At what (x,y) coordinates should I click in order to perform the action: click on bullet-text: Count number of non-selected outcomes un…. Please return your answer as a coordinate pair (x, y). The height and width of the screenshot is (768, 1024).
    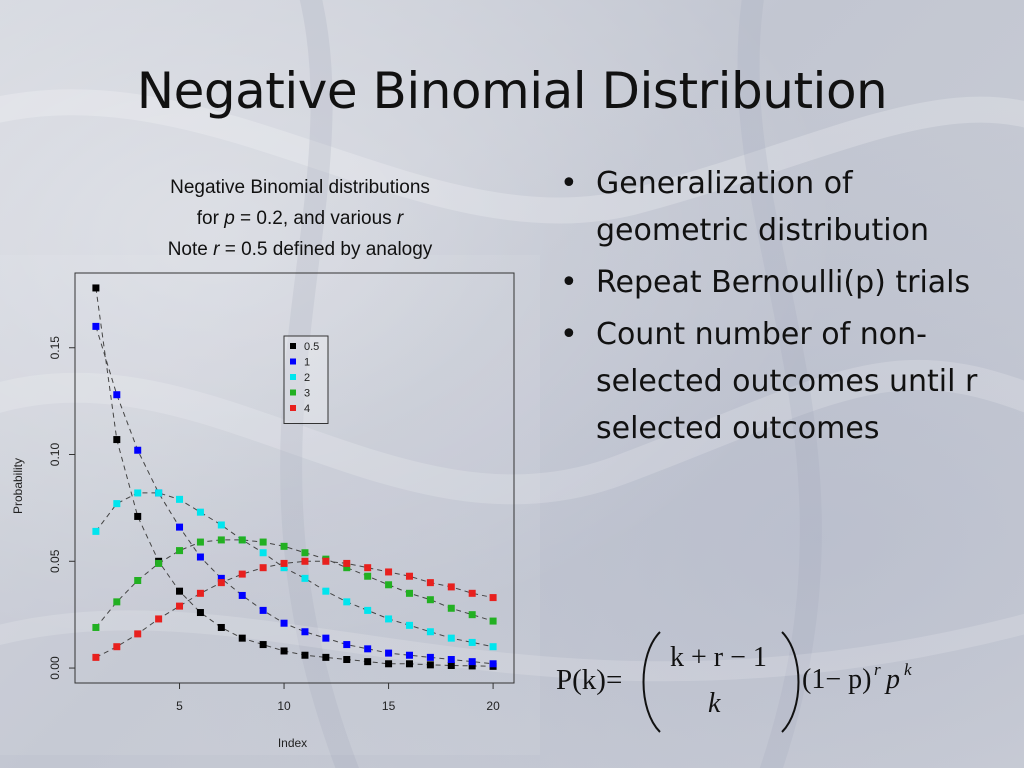
    Looking at the image, I should click on (787, 381).